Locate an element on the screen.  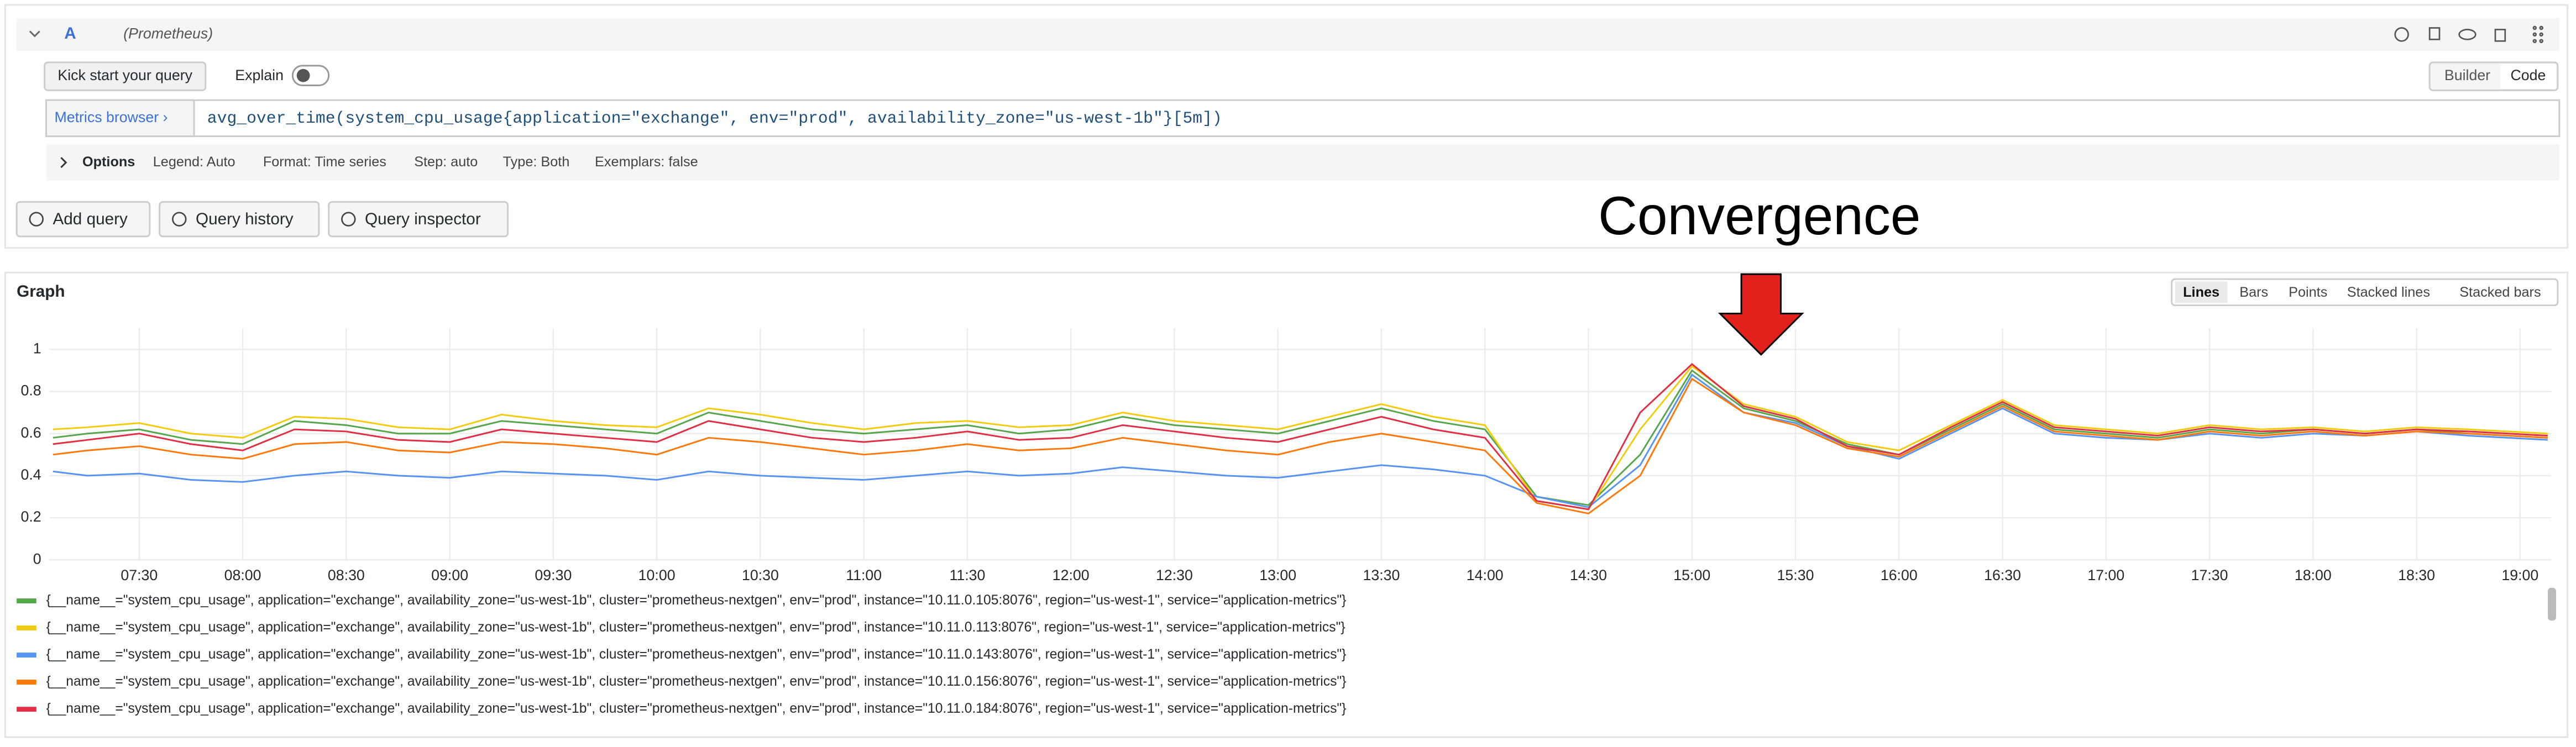
x-tick-label: 11:00 is located at coordinates (864, 575).